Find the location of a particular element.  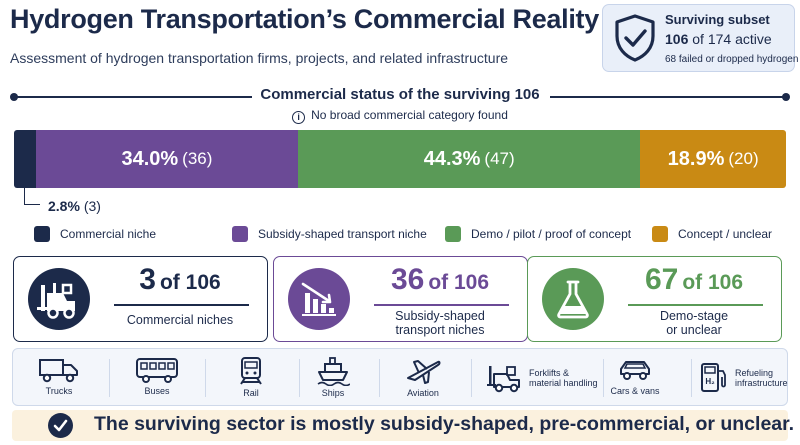

mode-label: Ships is located at coordinates (333, 393).